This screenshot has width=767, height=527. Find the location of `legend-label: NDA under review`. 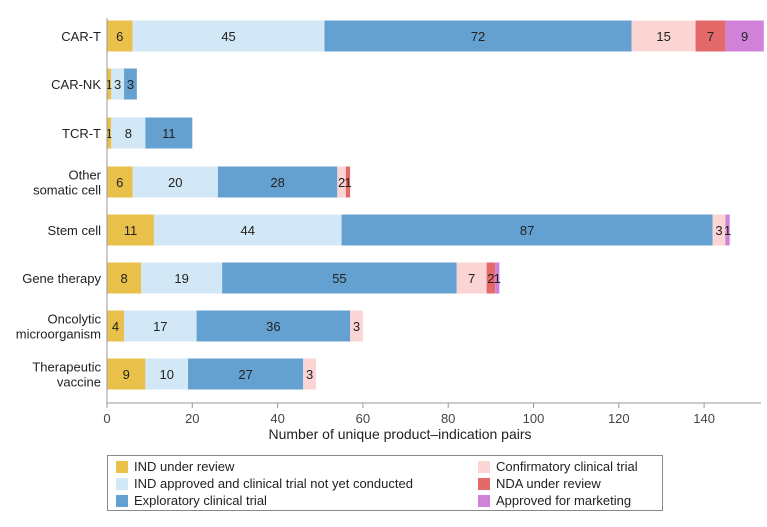

legend-label: NDA under review is located at coordinates (548, 483).